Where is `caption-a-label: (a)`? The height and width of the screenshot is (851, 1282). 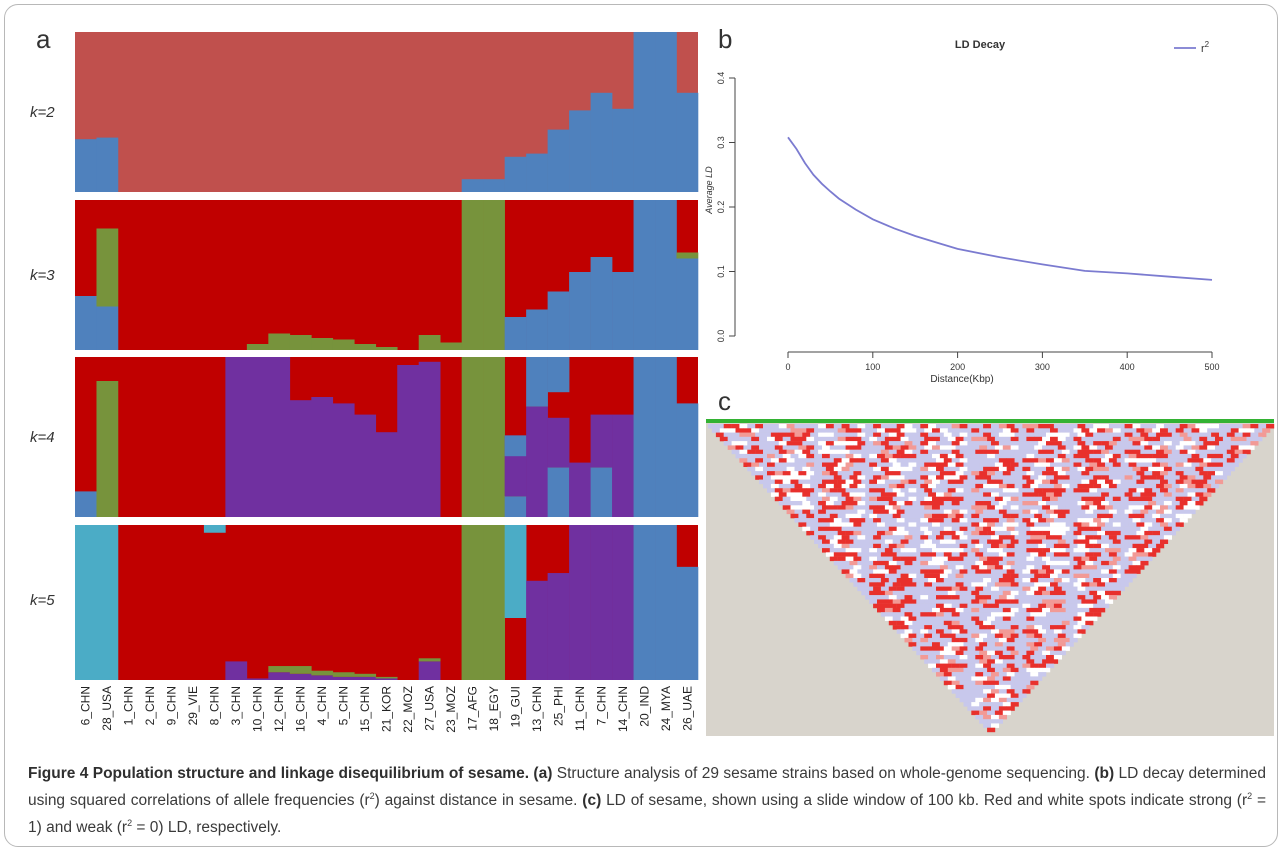 caption-a-label: (a) is located at coordinates (543, 773).